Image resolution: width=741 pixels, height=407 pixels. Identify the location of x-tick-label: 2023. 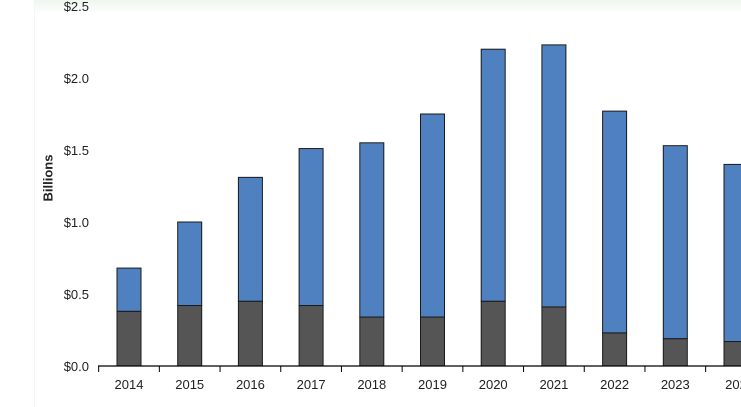
(675, 384).